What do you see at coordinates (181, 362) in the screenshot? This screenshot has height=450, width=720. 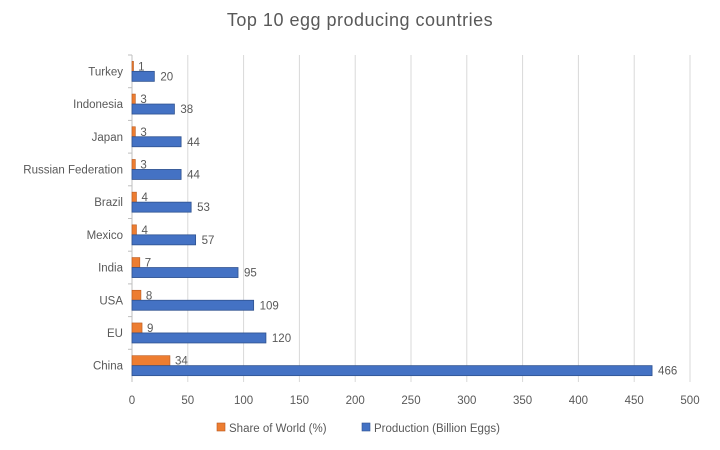 I see `data-label-share: 34` at bounding box center [181, 362].